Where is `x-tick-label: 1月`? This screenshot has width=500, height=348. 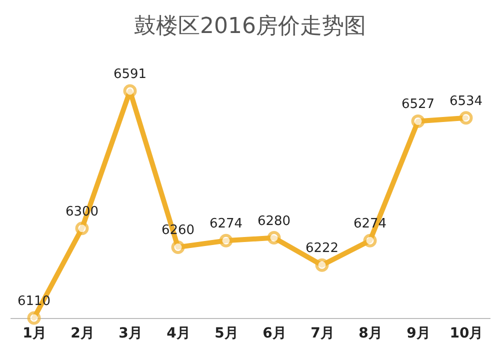 x-tick-label: 1月 is located at coordinates (34, 334).